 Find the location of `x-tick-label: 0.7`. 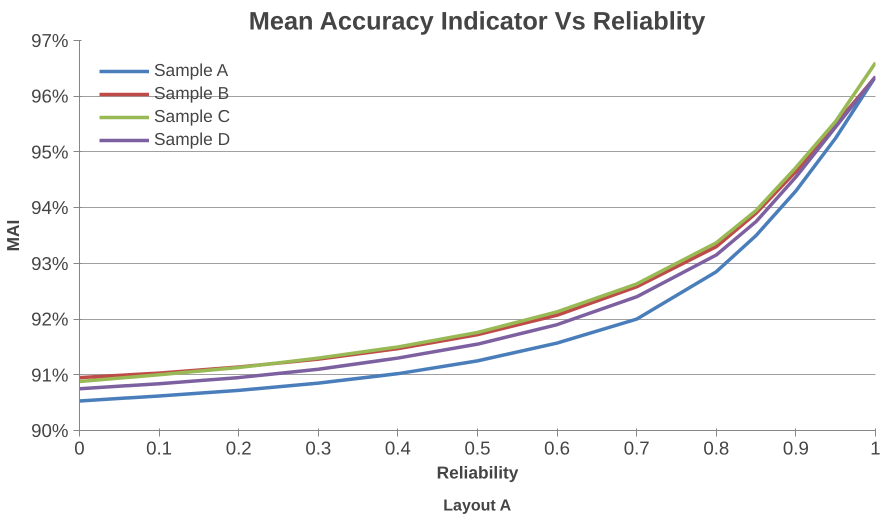

x-tick-label: 0.7 is located at coordinates (637, 448).